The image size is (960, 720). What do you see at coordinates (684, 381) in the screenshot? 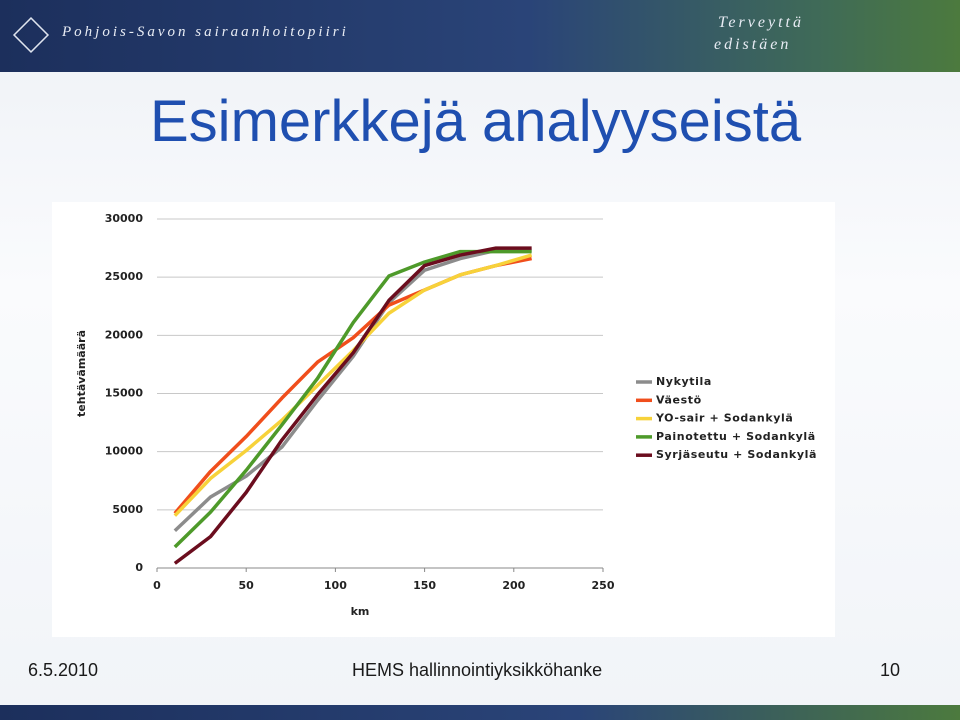
I see `legend-label: Nykytila` at bounding box center [684, 381].